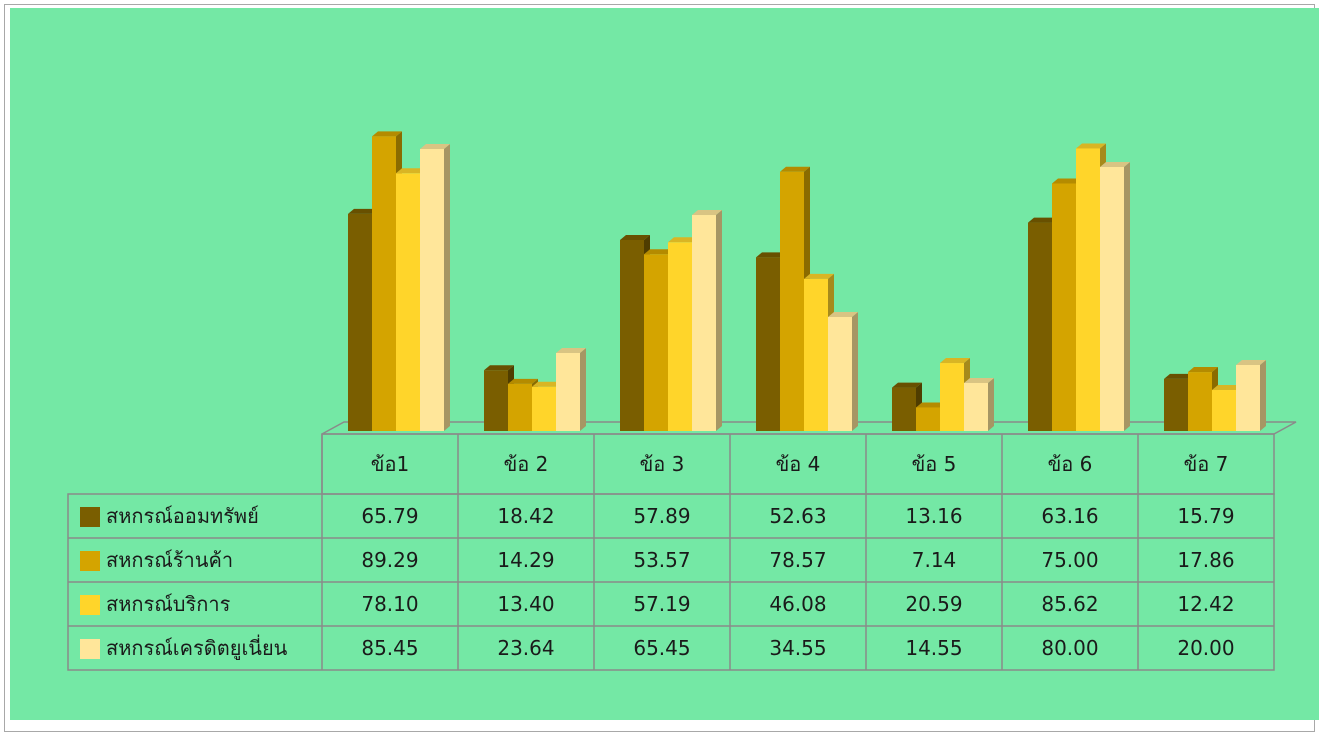 This screenshot has height=736, width=1319. I want to click on data-value: 78.10, so click(389, 604).